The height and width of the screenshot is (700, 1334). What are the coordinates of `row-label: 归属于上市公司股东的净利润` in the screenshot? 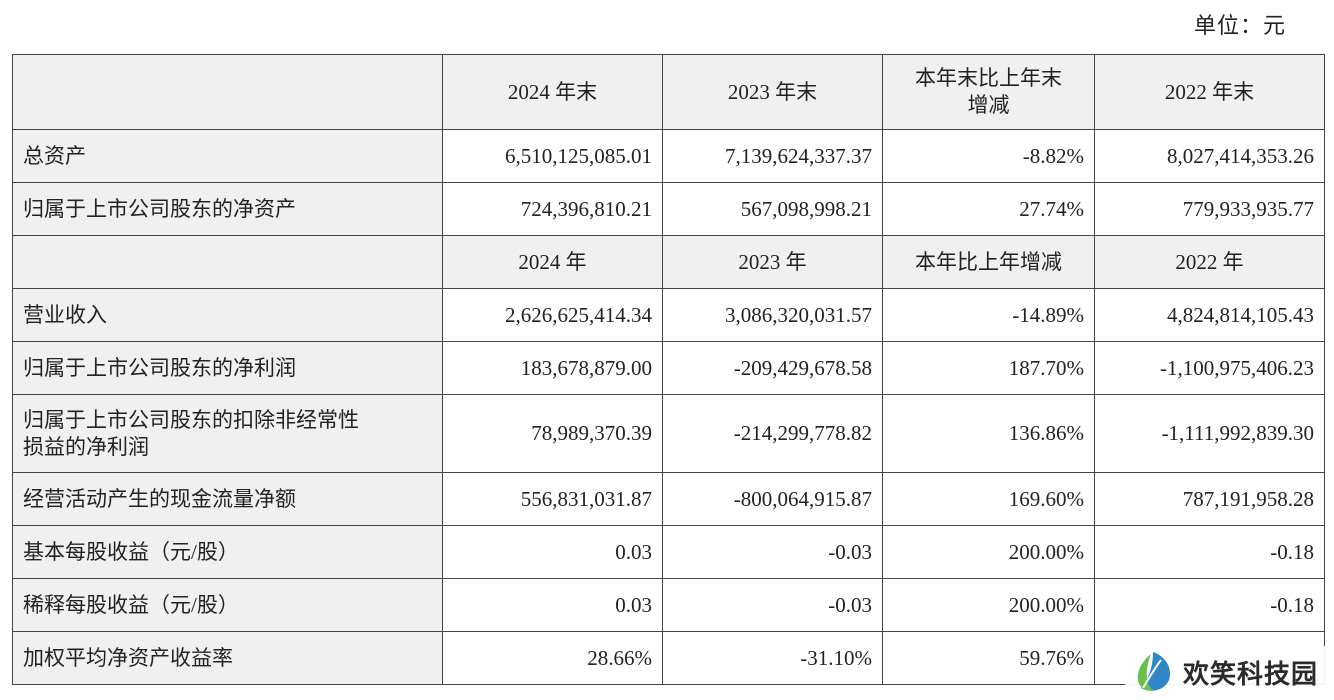 It's located at (227, 368).